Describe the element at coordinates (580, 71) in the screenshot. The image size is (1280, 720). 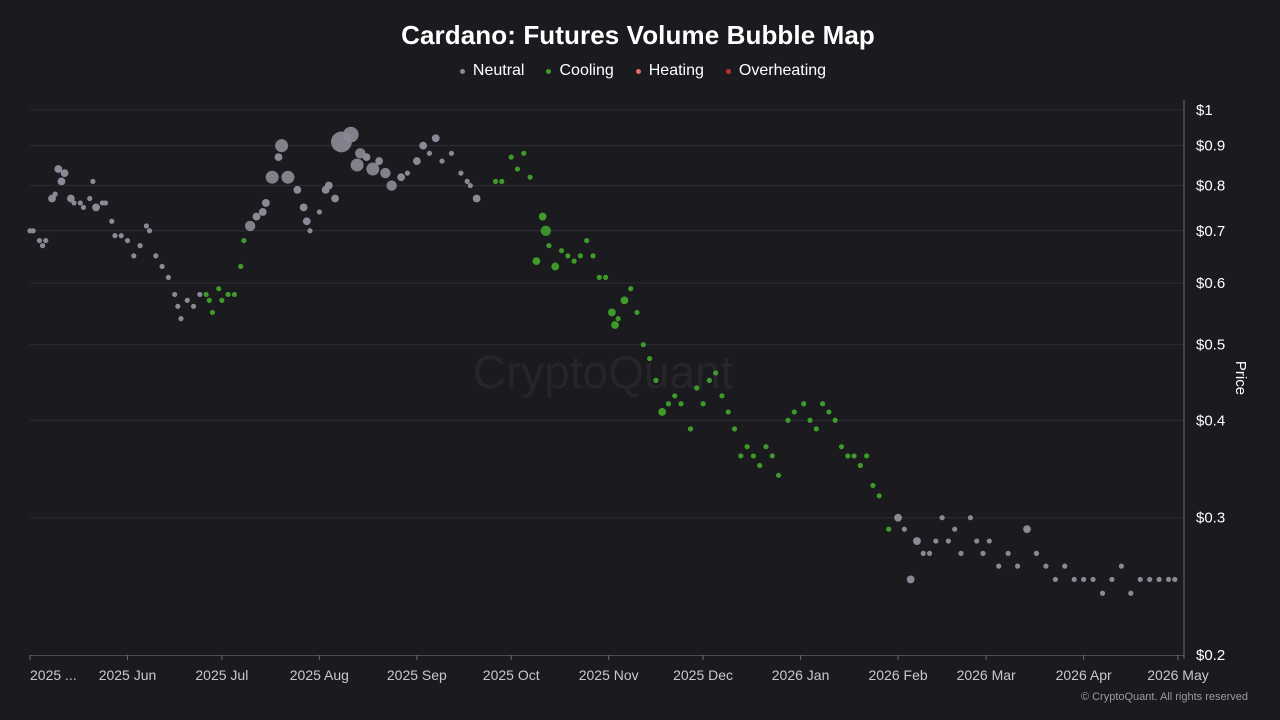
I see `legend-item-cooling: Cooling` at that location.